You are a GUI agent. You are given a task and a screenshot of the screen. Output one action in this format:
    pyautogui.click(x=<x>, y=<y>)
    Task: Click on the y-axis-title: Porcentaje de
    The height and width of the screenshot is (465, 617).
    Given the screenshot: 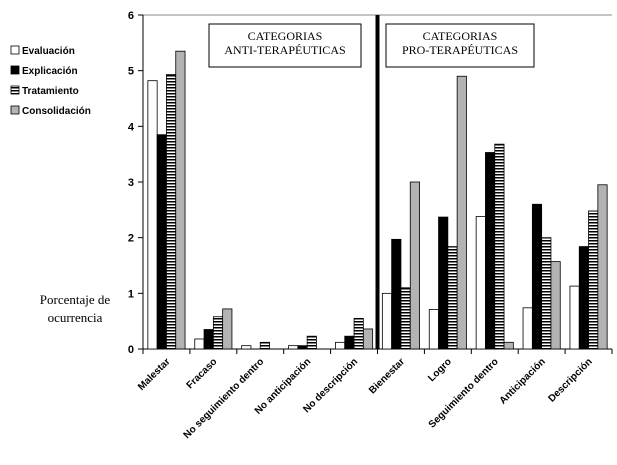 What is the action you would take?
    pyautogui.click(x=75, y=299)
    